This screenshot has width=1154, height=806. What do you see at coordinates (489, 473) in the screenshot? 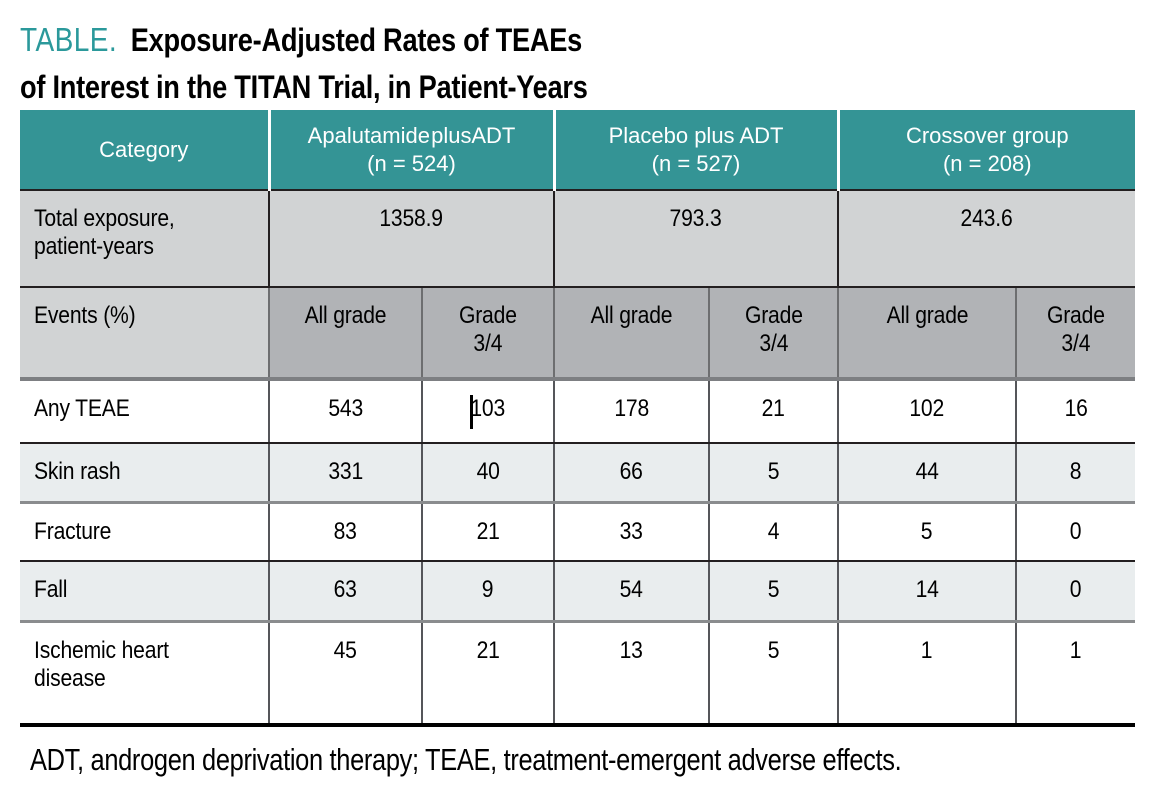
I see `value-cell: 40` at bounding box center [489, 473].